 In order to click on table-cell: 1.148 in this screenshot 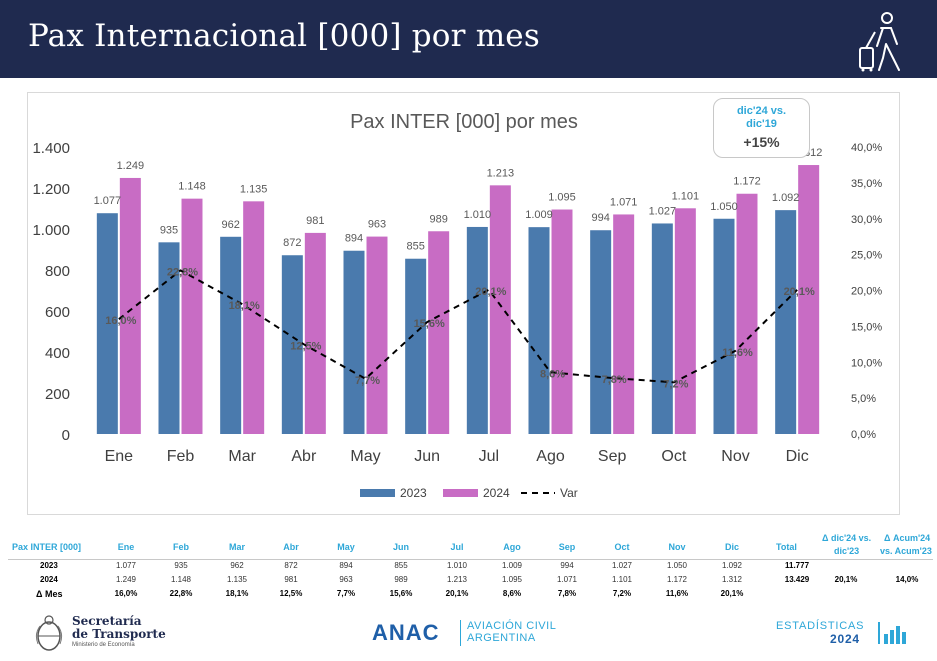, I will do `click(181, 579)`.